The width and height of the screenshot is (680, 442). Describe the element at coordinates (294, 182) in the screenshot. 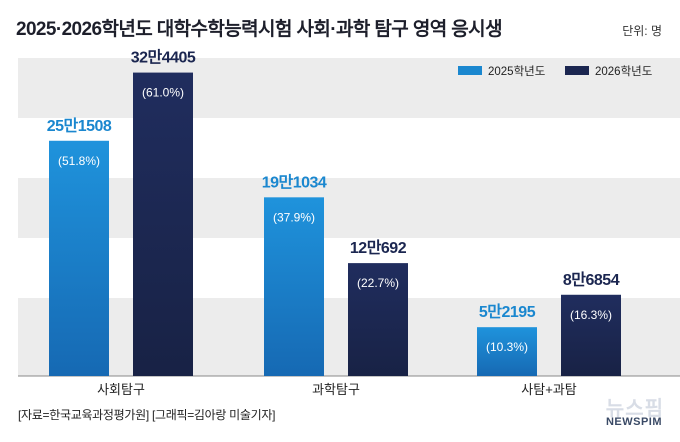

I see `value-label: 19만1034` at that location.